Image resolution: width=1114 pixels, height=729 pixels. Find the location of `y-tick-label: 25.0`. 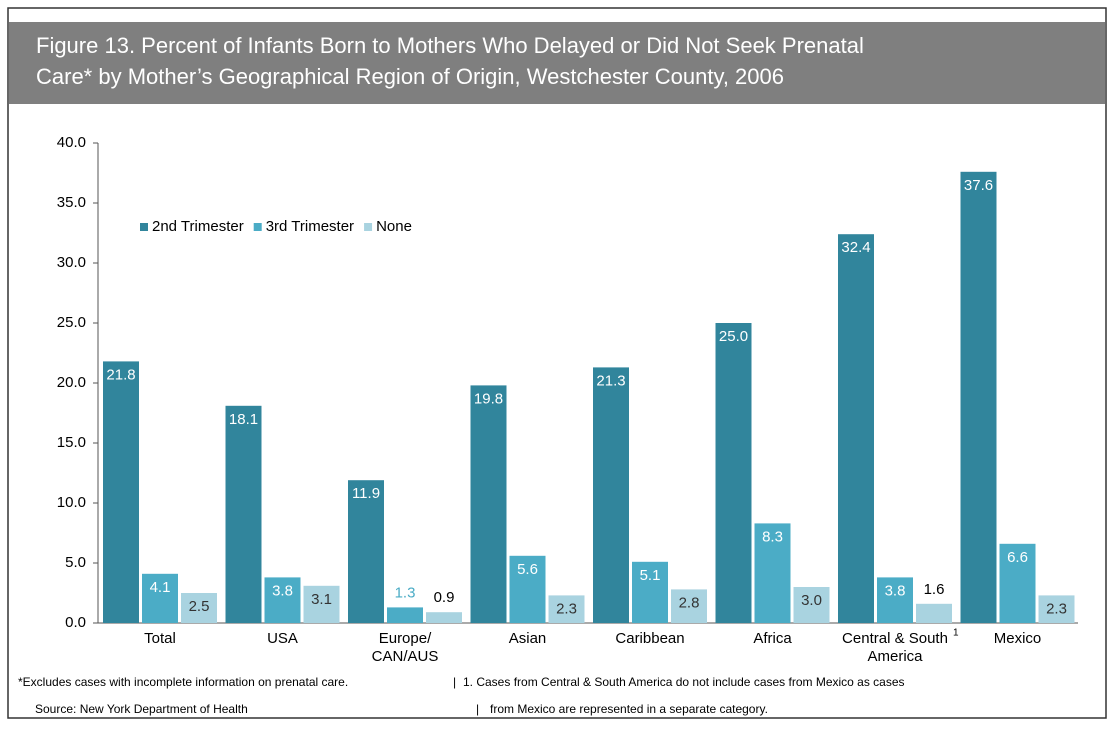

y-tick-label: 25.0 is located at coordinates (71, 322).